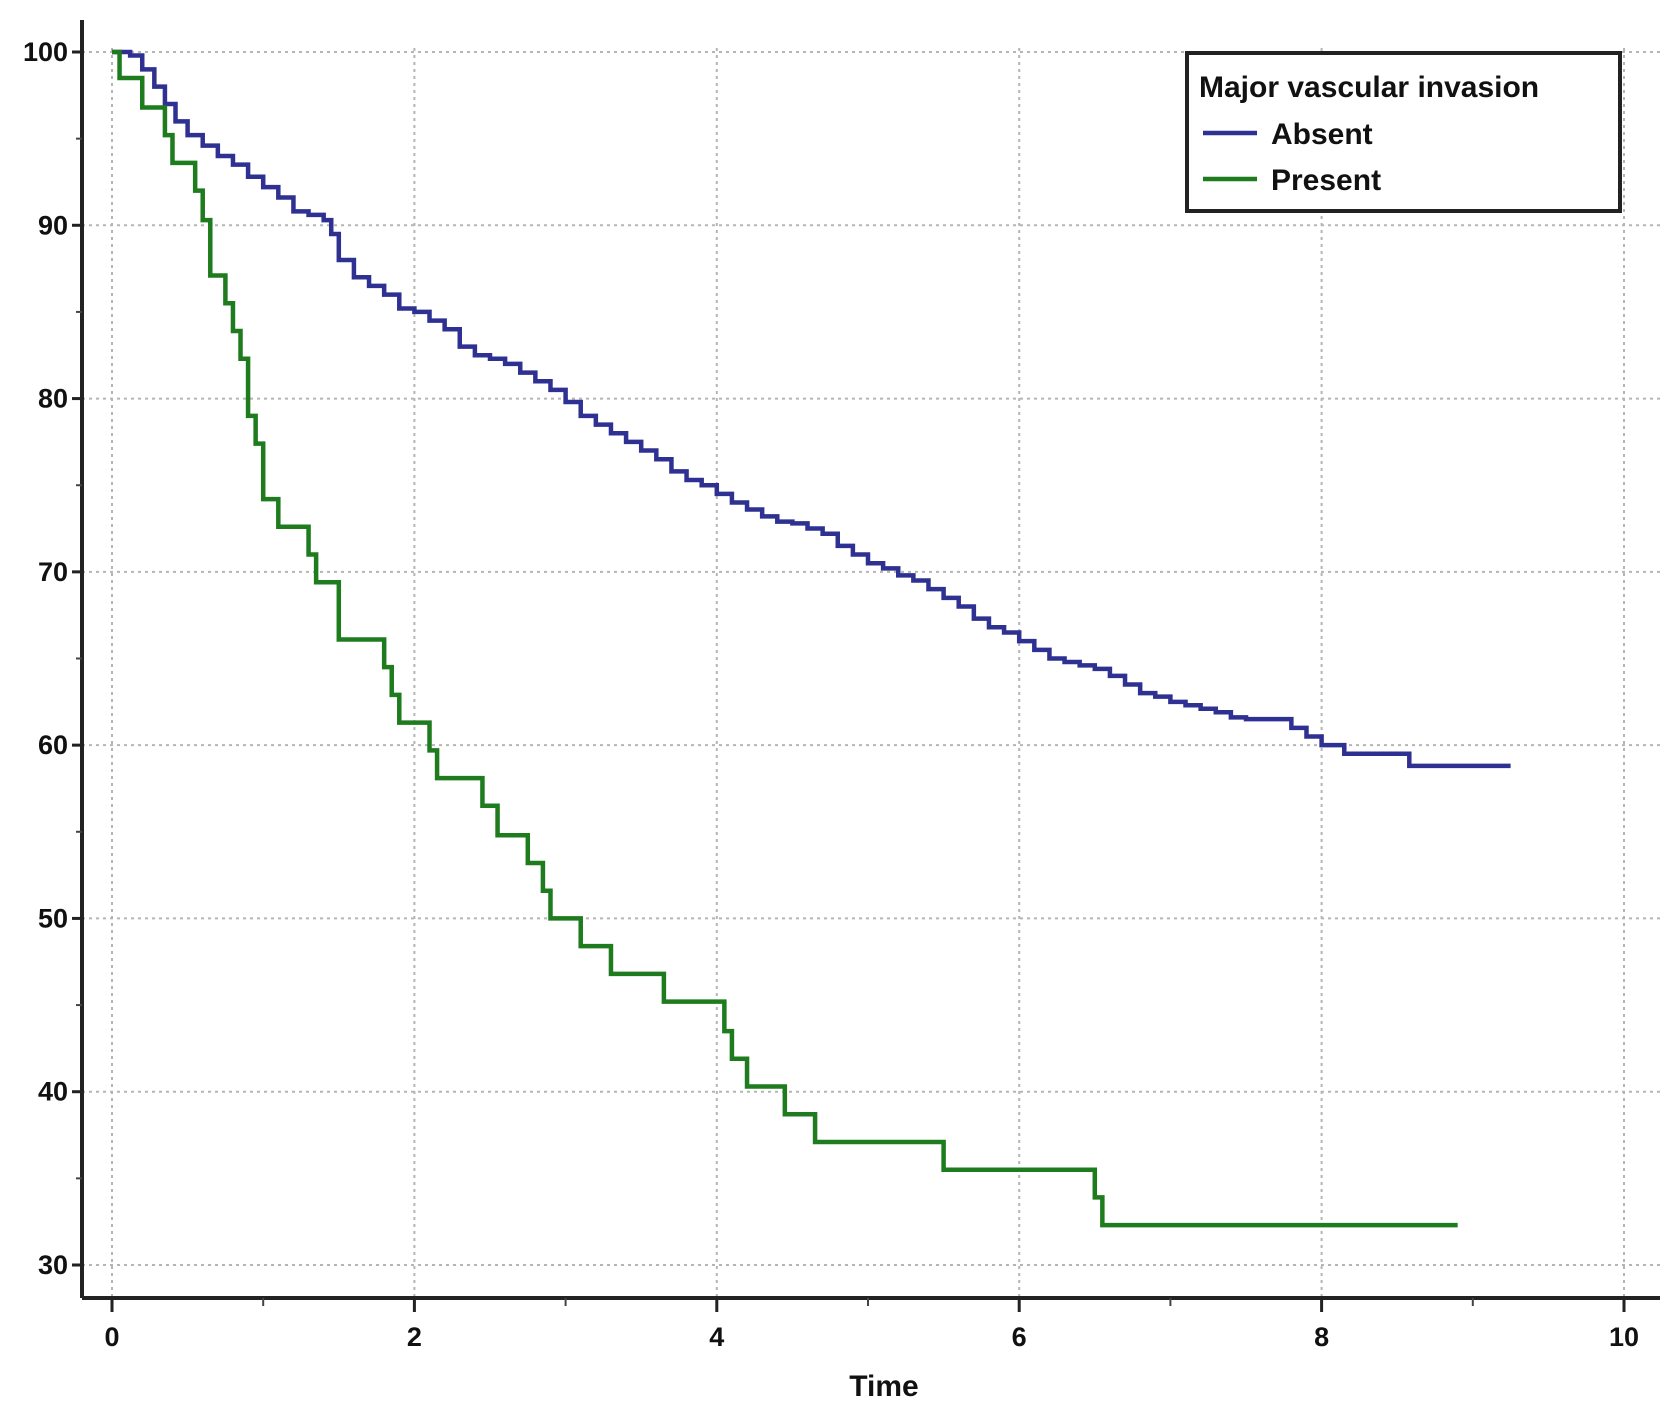  I want to click on y-tick-label: 30, so click(53, 1265).